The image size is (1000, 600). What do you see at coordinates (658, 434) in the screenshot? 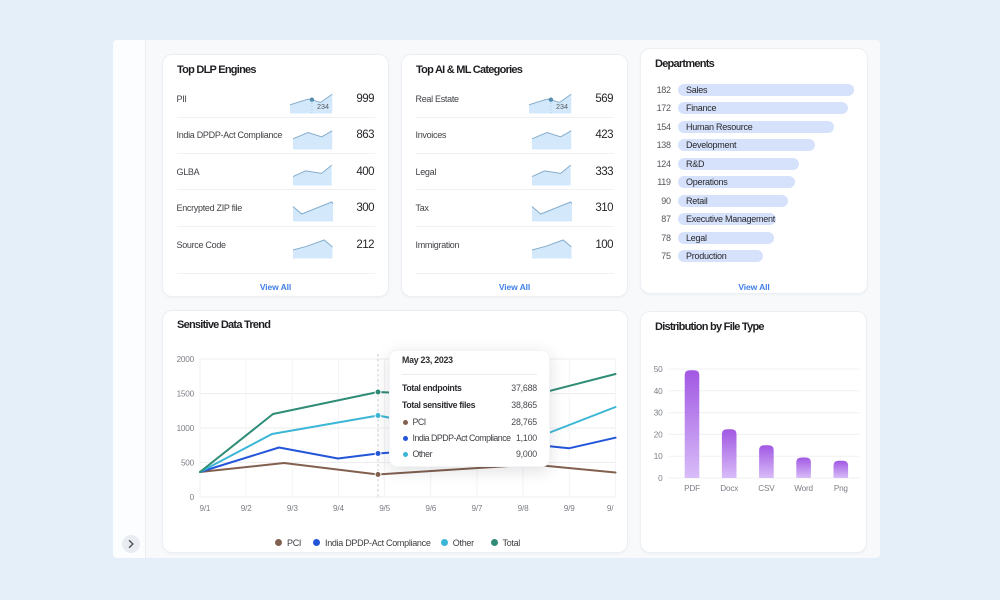
I see `svg-text: 20` at bounding box center [658, 434].